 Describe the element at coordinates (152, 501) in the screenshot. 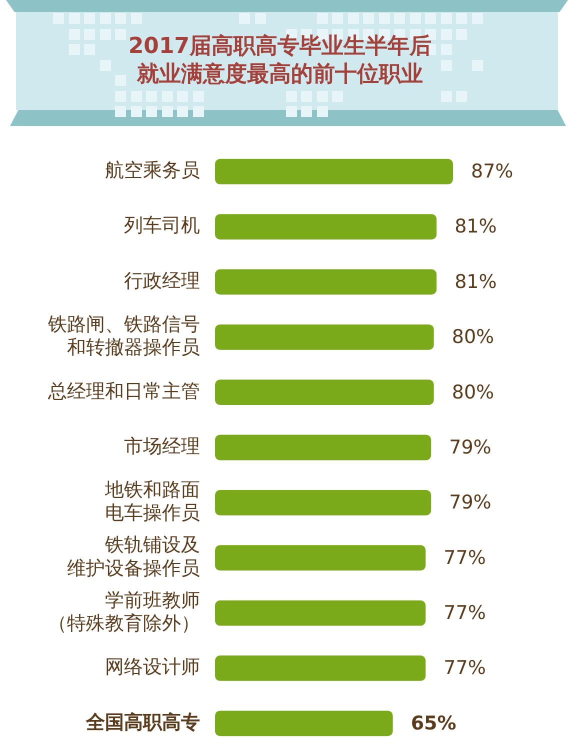

I see `y-tick-label: 地铁和路面电车操作员` at that location.